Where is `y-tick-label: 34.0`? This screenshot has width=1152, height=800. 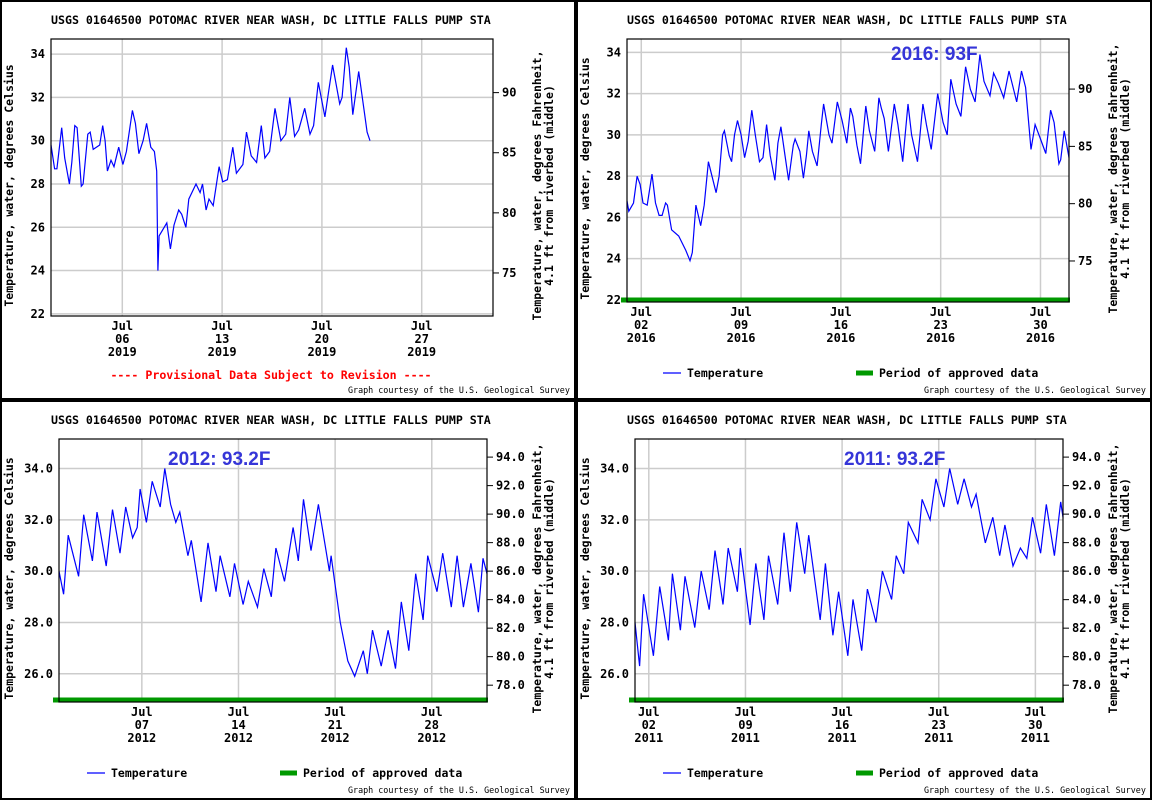
y-tick-label: 34.0 is located at coordinates (614, 469).